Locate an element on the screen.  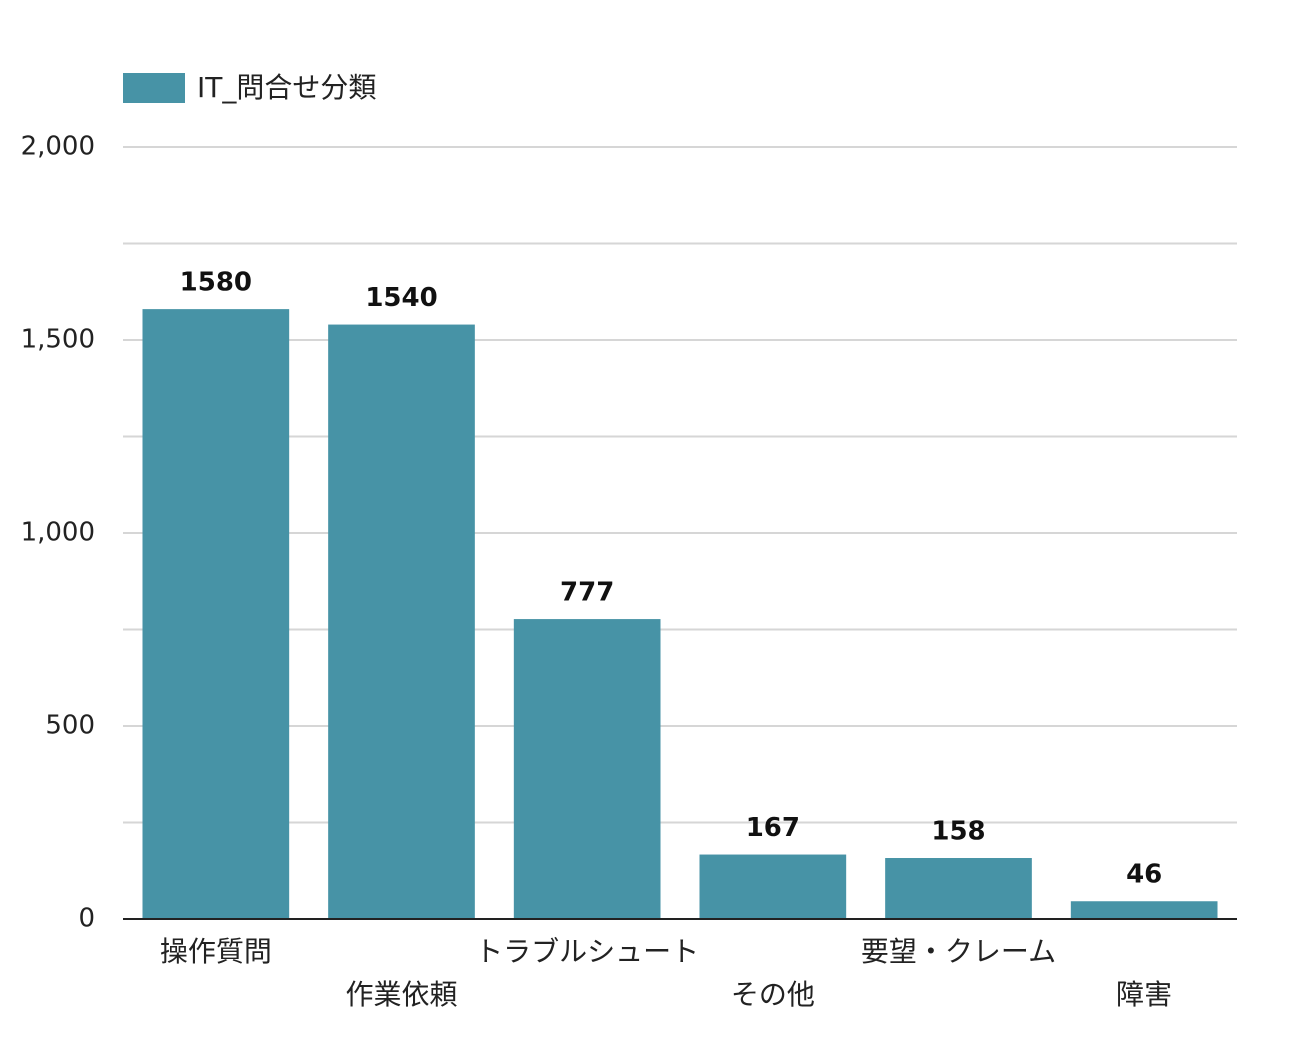
y-tick-label: 1,500 is located at coordinates (58, 340).